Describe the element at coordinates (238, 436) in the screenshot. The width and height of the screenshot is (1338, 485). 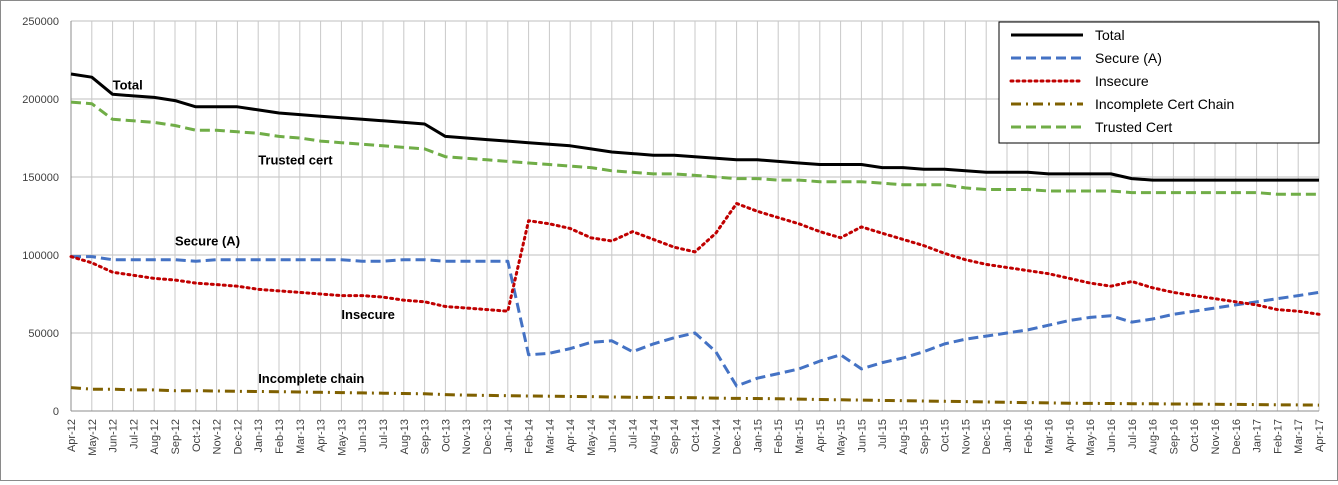
I see `x-tick-label: Dec-12` at that location.